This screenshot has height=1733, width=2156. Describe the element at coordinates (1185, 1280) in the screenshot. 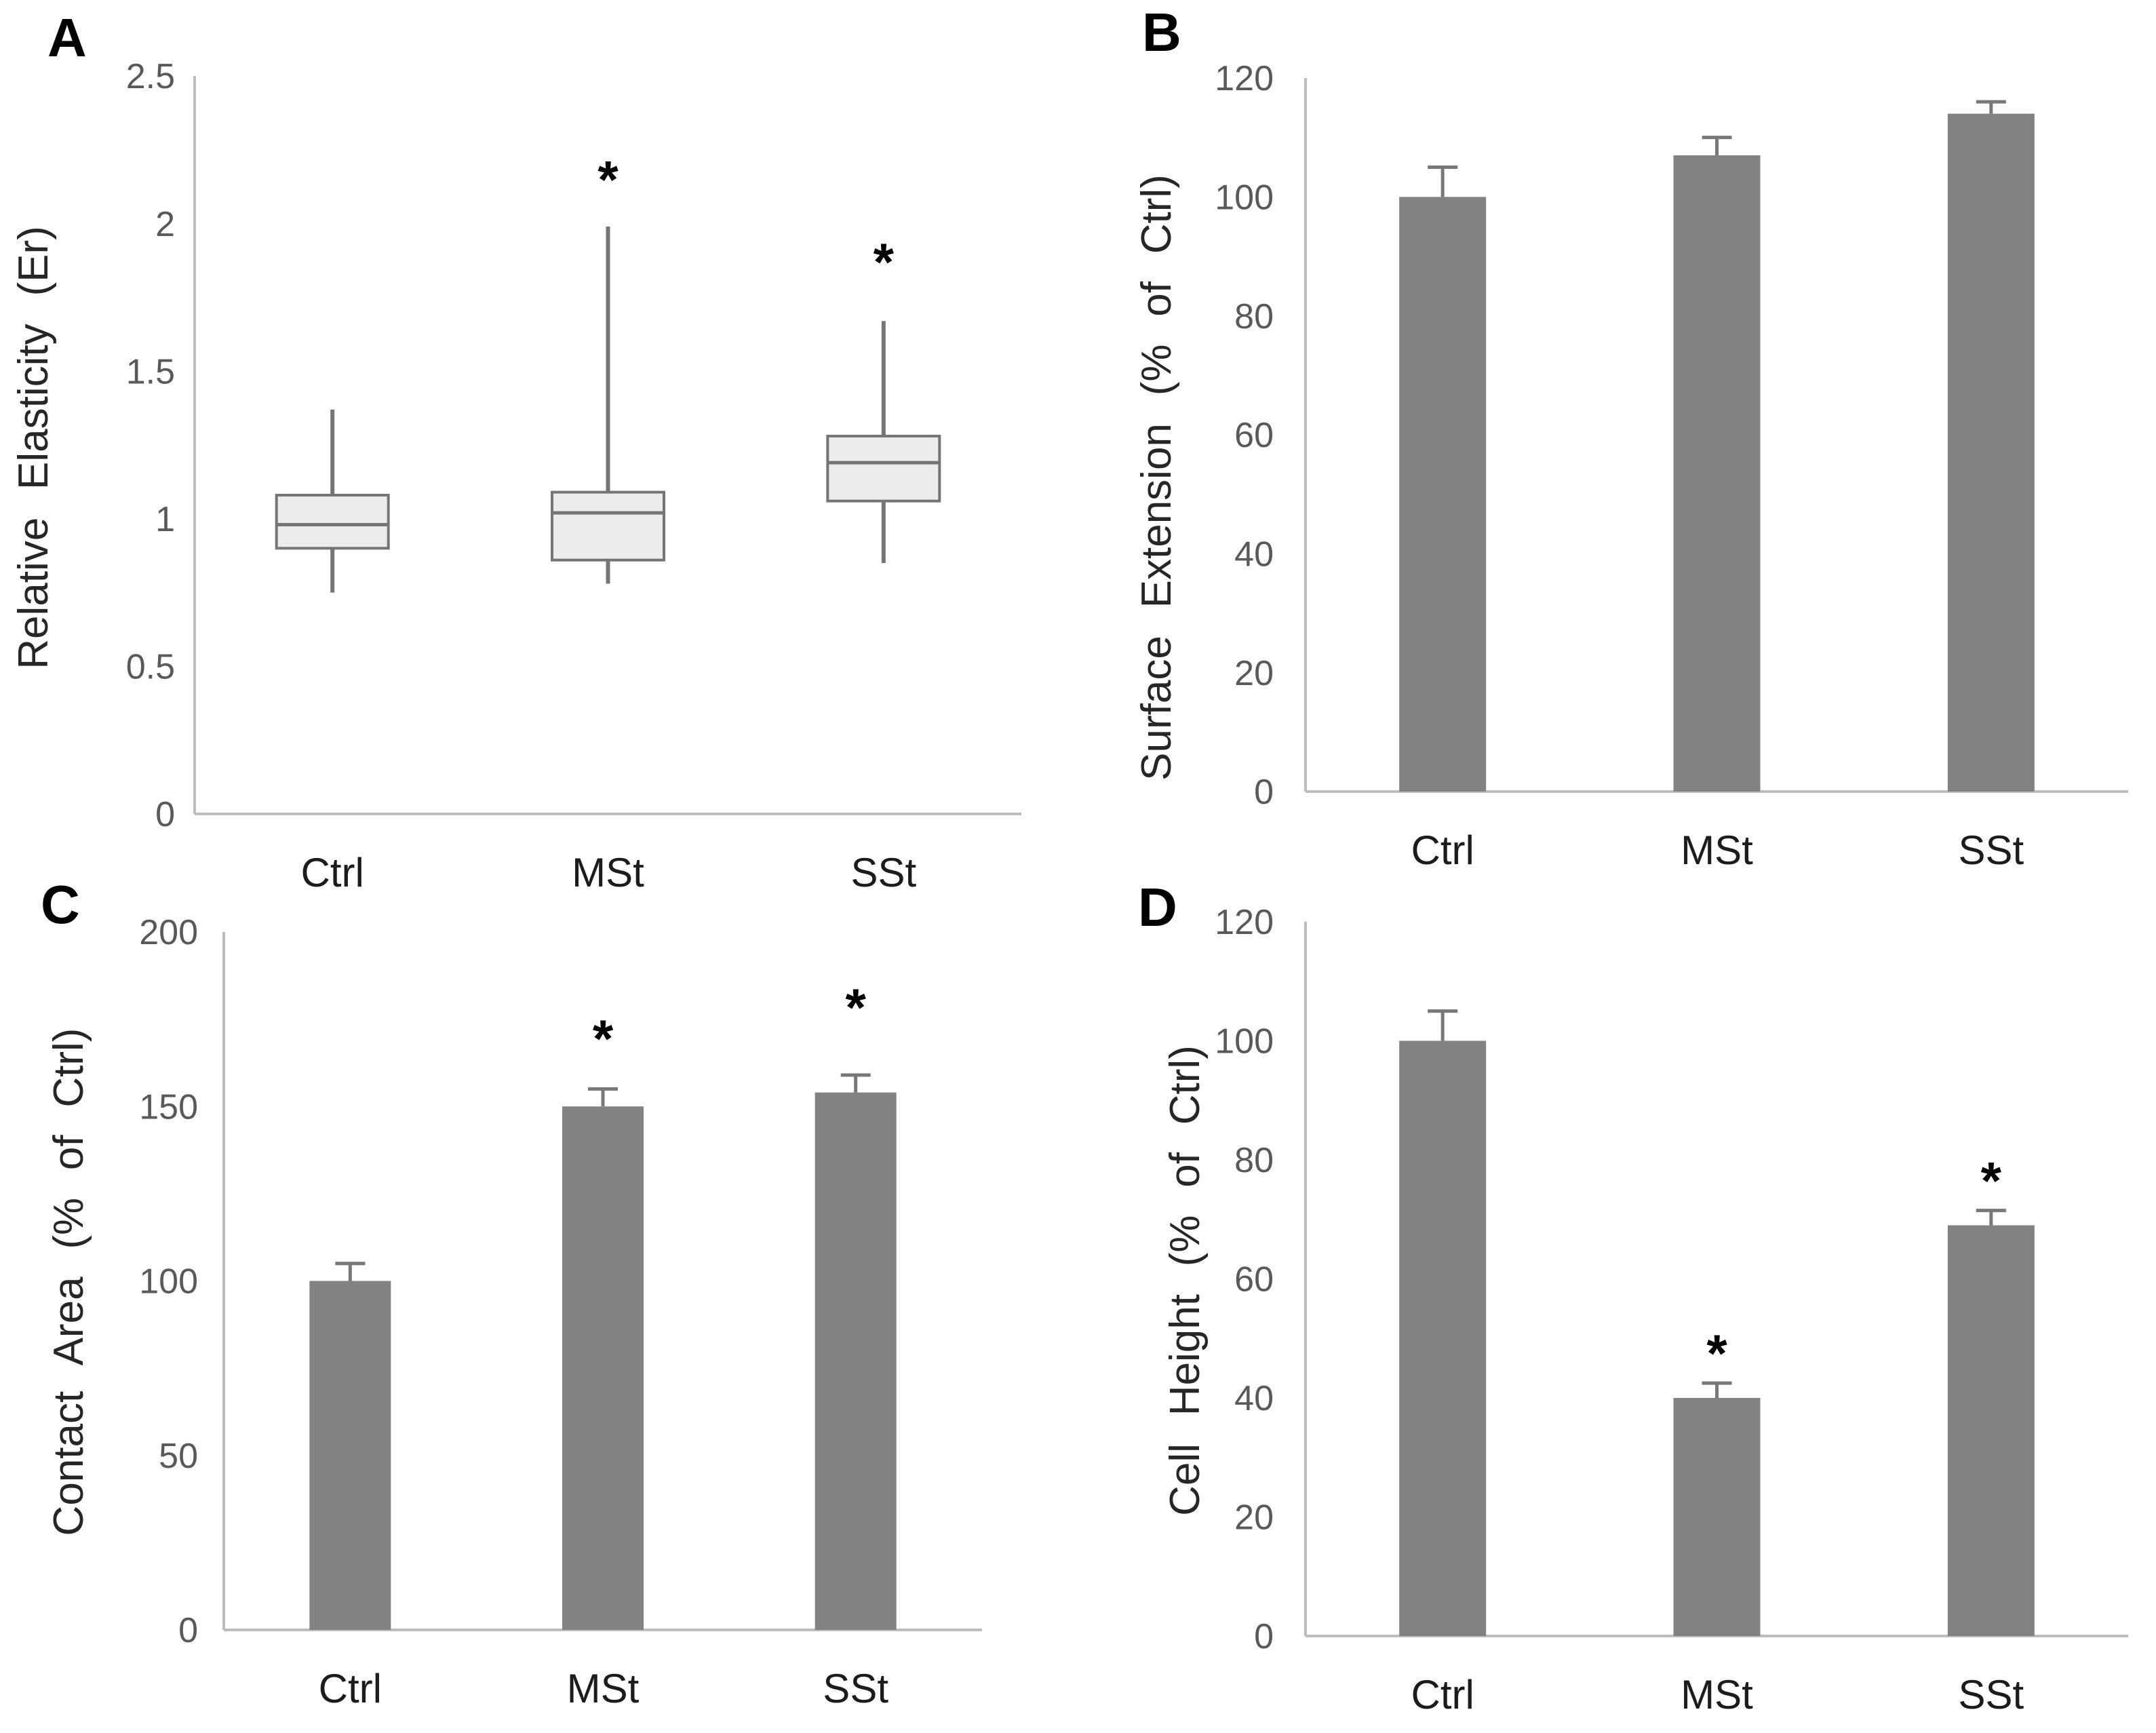

I see `y-axis-title-cell-height: Cell Height (% of Ctrl)` at that location.